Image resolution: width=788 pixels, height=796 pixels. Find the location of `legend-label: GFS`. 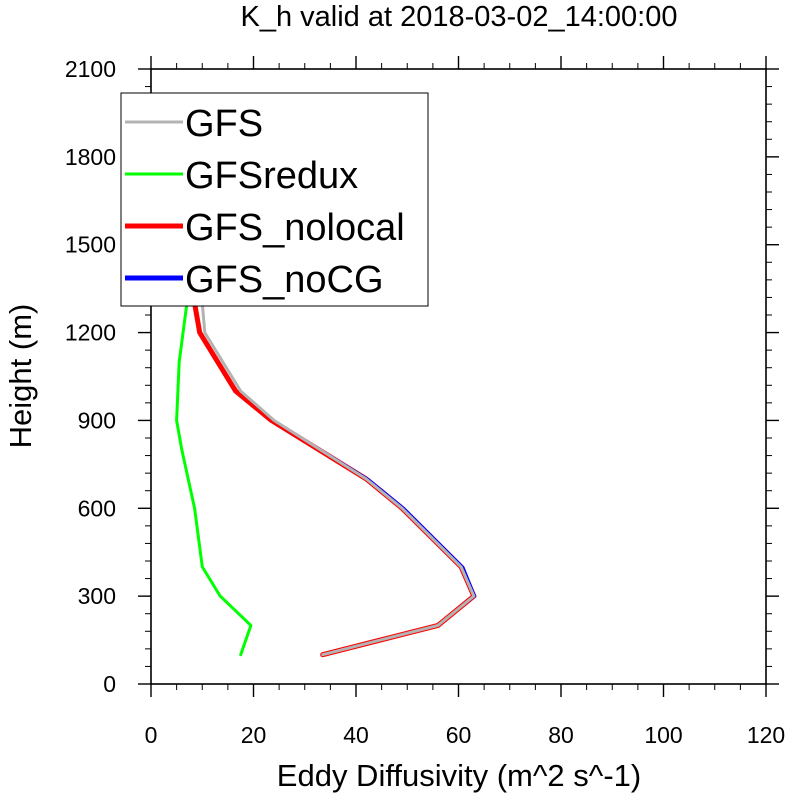

legend-label: GFS is located at coordinates (224, 124).